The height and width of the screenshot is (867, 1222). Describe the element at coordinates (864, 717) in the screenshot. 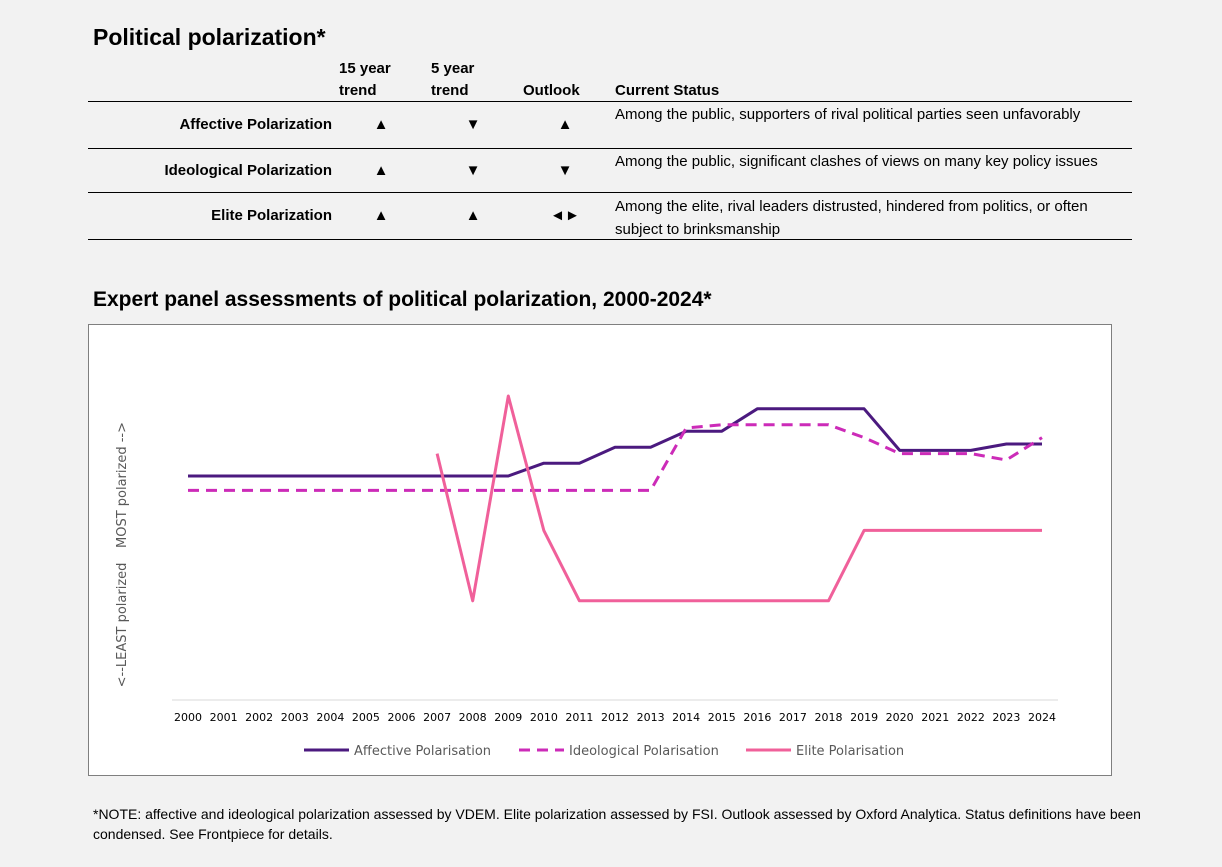

I see `x-tick-label: 2019` at that location.